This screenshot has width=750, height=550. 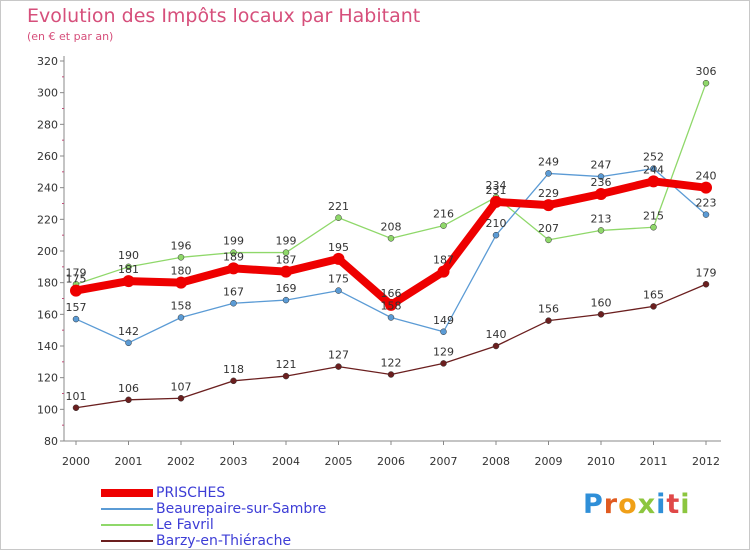 I want to click on logo-letter: x, so click(x=647, y=504).